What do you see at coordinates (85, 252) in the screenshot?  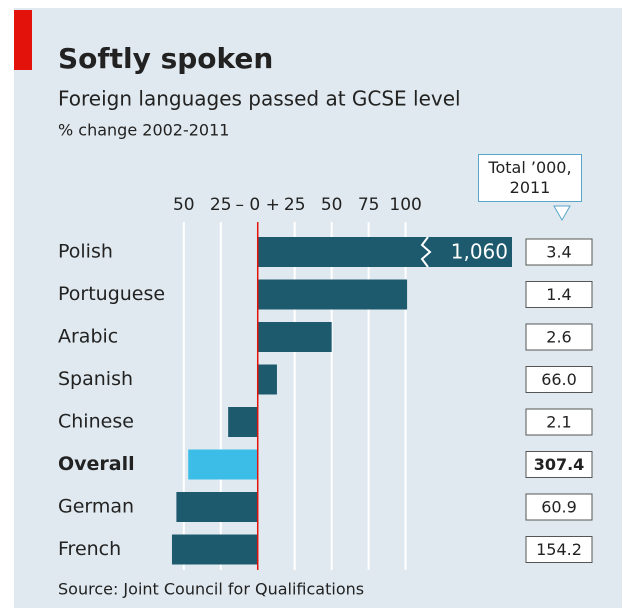 I see `category-label: Polish` at bounding box center [85, 252].